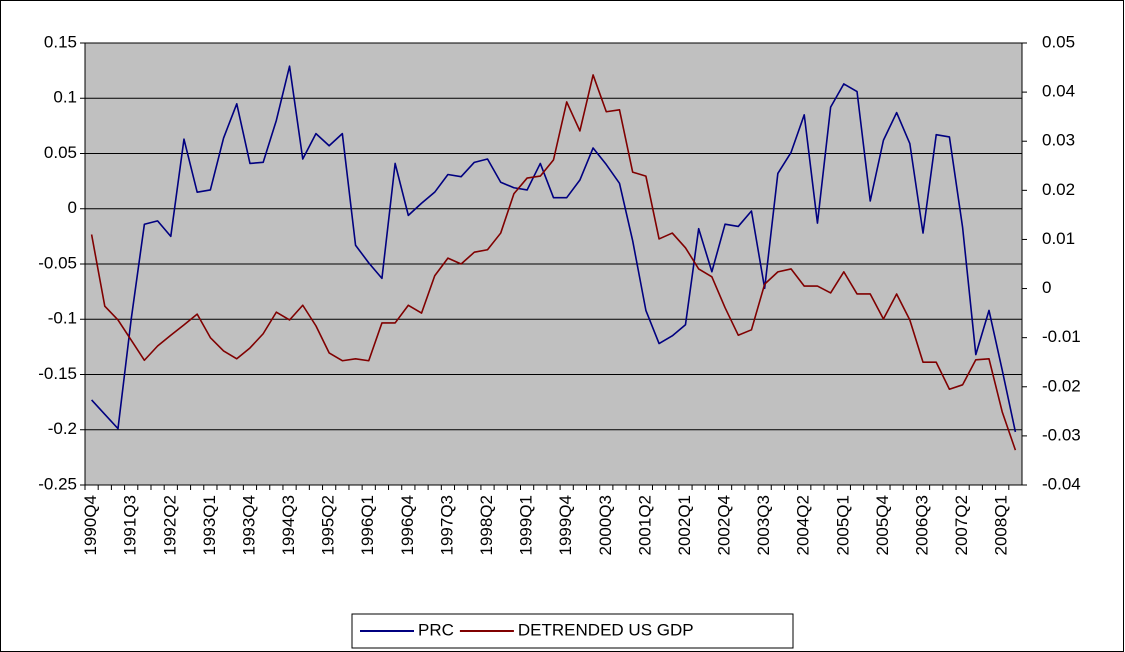 This screenshot has height=652, width=1125. I want to click on x-tick-label: 1993Q4, so click(248, 525).